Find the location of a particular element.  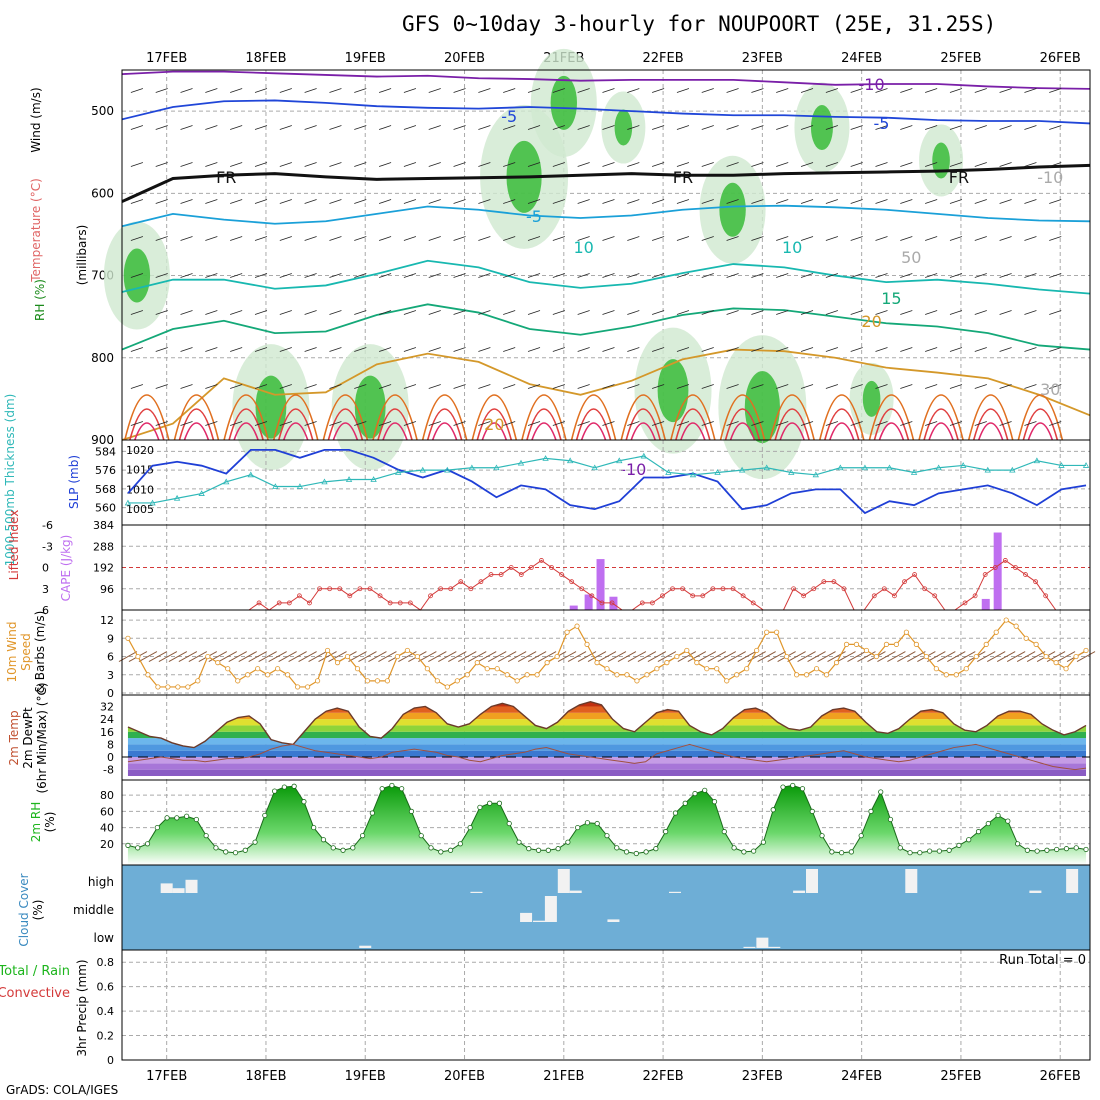

contour-label: -5 is located at coordinates (534, 216).